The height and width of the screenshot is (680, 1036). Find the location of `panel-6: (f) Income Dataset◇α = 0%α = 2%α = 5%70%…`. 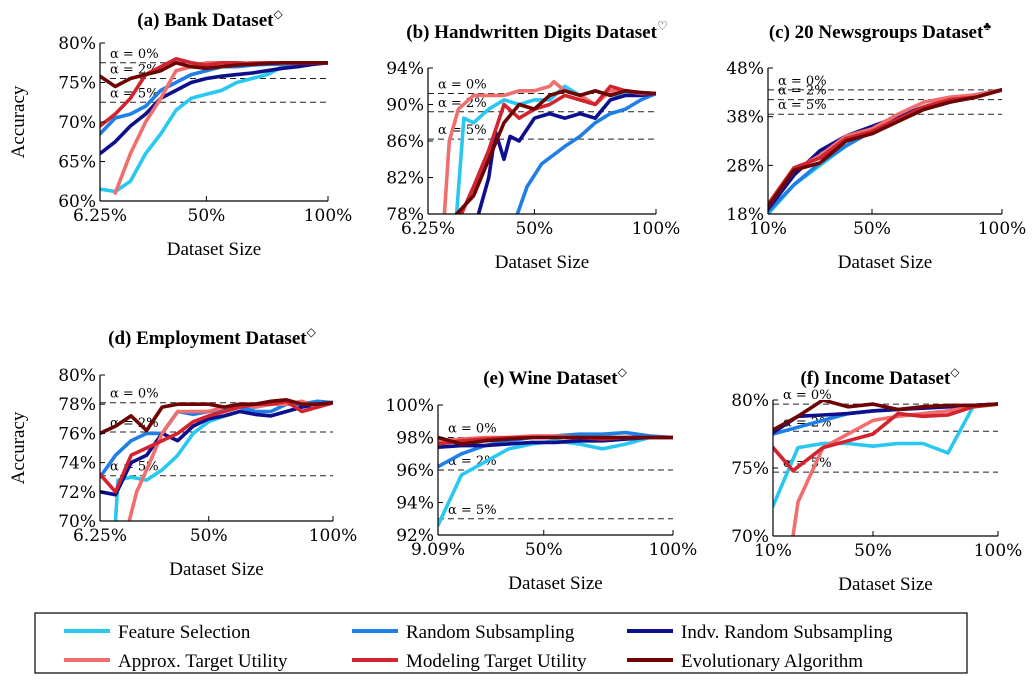

panel-6: (f) Income Dataset◇α = 0%α = 2%α = 5%70%… is located at coordinates (876, 480).